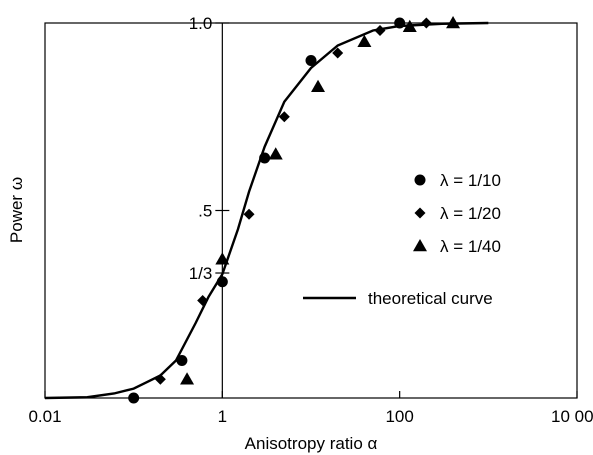  What do you see at coordinates (420, 180) in the screenshot?
I see `legend-marker-circle` at bounding box center [420, 180].